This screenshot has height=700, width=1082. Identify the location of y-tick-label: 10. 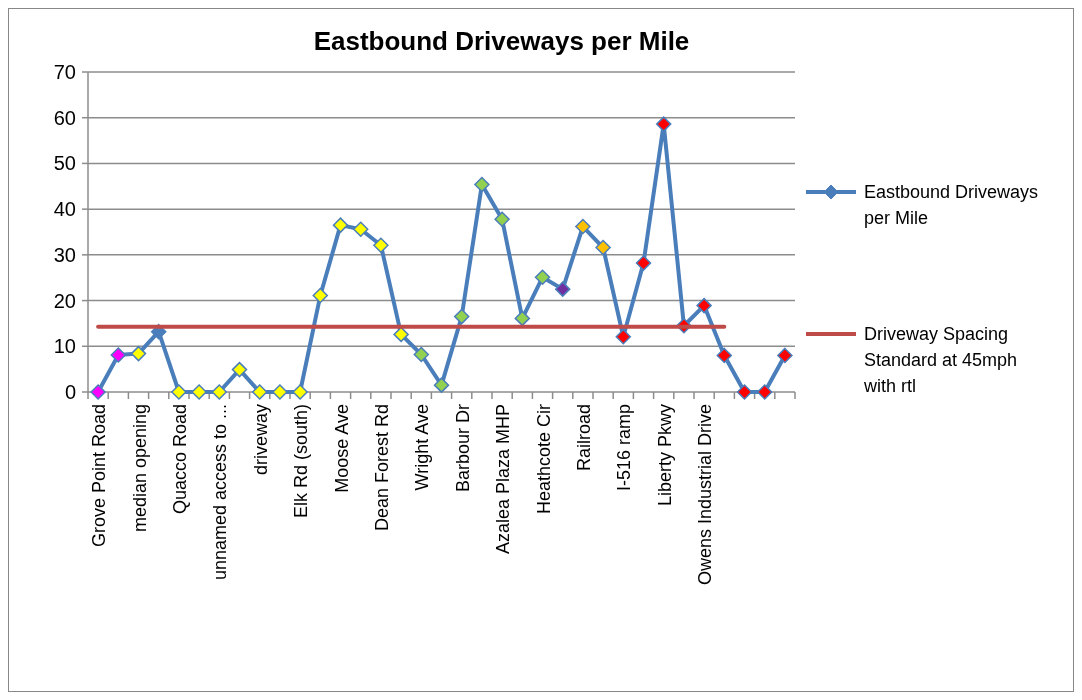
(64, 346).